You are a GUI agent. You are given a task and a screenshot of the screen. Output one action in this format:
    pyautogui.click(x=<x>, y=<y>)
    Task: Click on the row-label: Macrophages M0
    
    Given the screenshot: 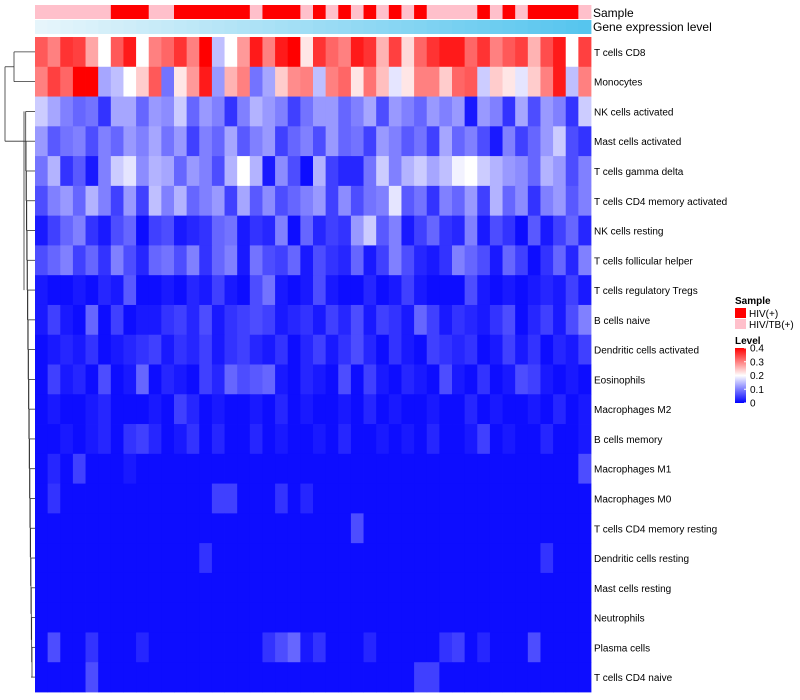 What is the action you would take?
    pyautogui.click(x=633, y=499)
    